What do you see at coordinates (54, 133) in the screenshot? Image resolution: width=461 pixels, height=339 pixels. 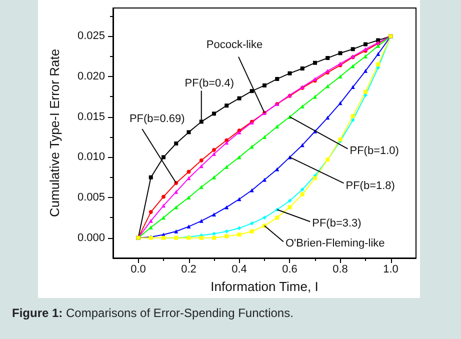 I see `y-axis-title: Cumulative Type-I Error Rate` at bounding box center [54, 133].